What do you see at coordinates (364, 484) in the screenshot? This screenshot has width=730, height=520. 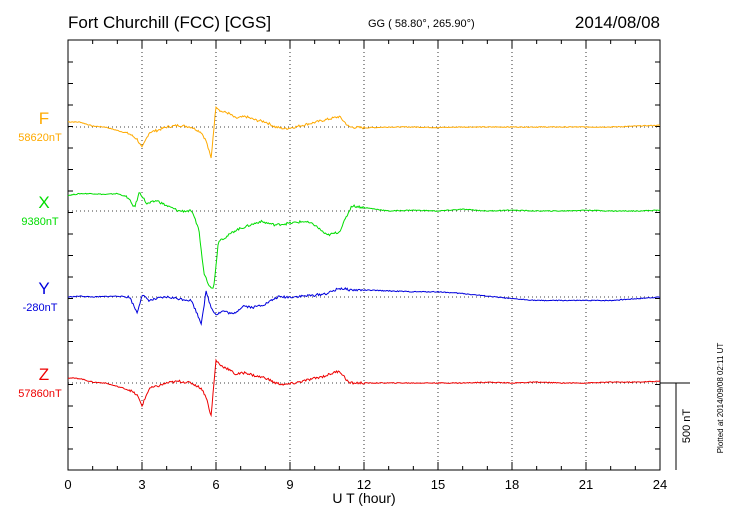 I see `x-tick-label: 12` at bounding box center [364, 484].